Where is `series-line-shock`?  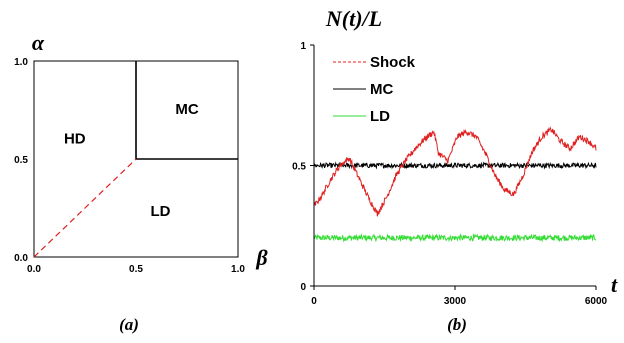 series-line-shock is located at coordinates (455, 171).